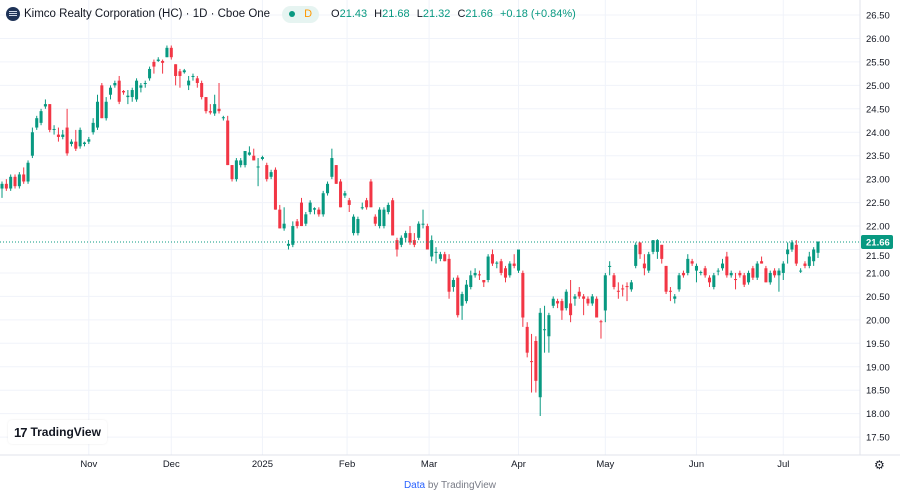 The image size is (900, 498). What do you see at coordinates (878, 62) in the screenshot?
I see `price-tick-label: 25.50` at bounding box center [878, 62].